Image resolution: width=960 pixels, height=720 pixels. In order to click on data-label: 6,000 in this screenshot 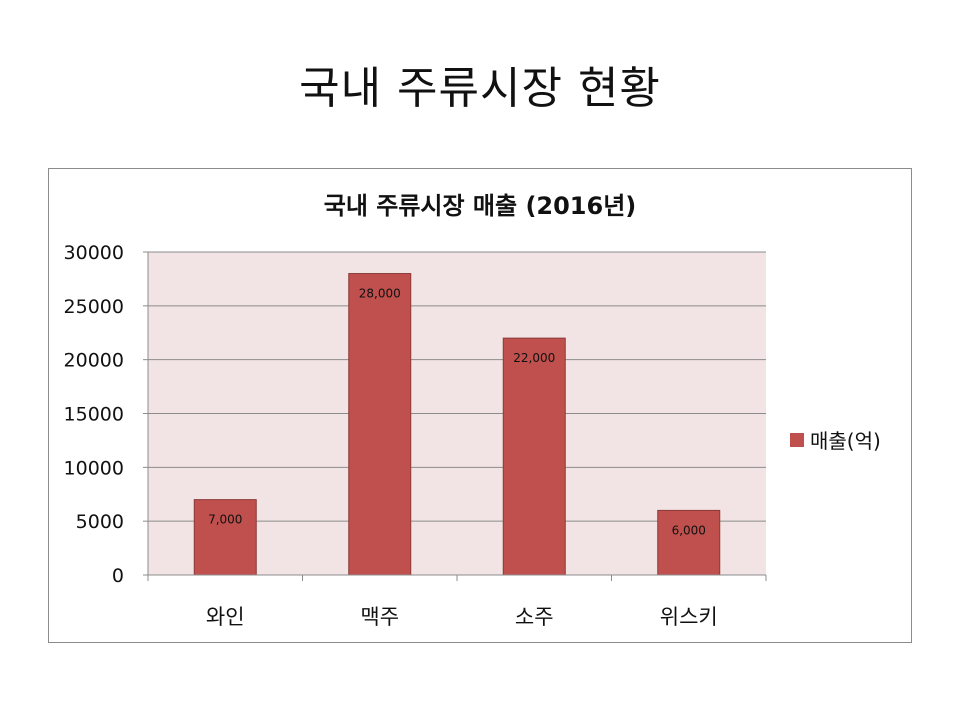, I will do `click(689, 530)`.